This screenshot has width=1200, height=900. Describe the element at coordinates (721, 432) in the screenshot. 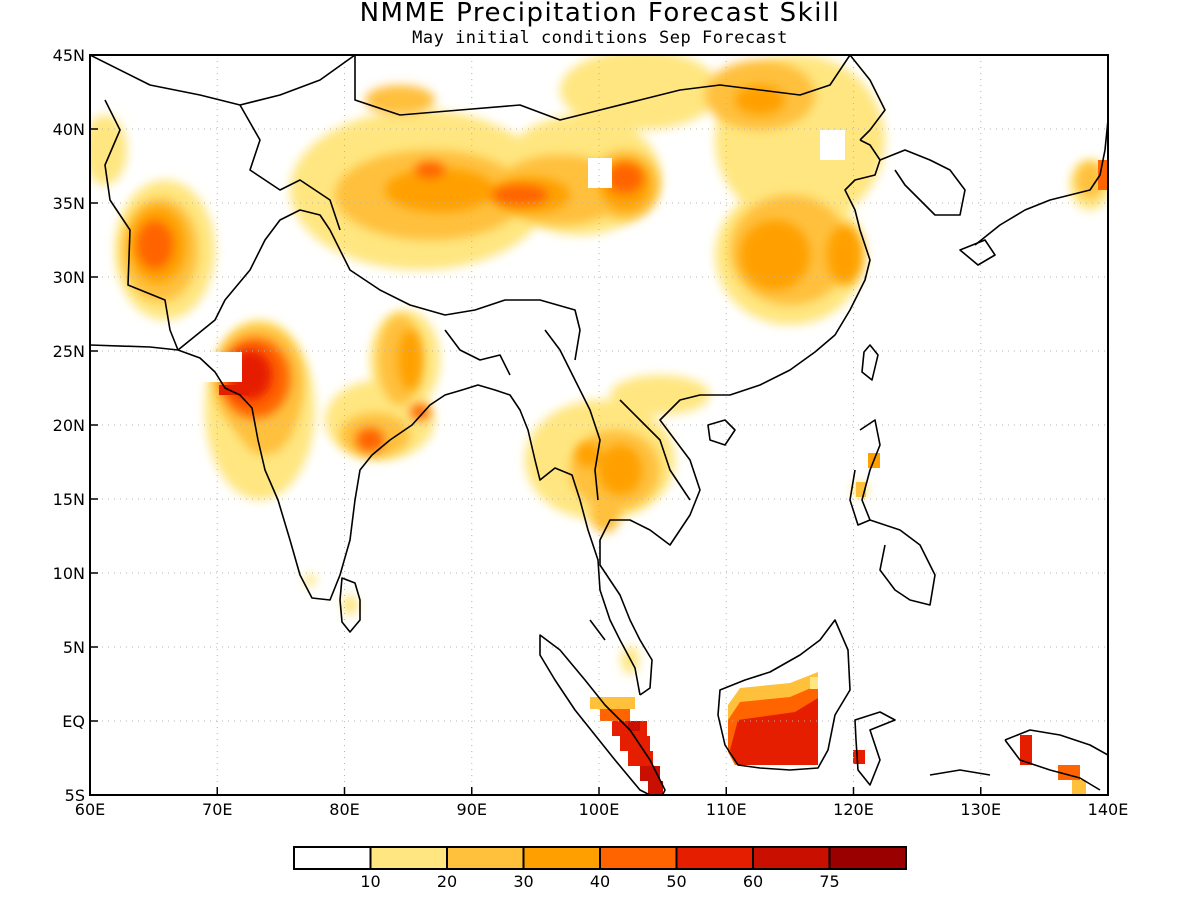

I see `hainan` at that location.